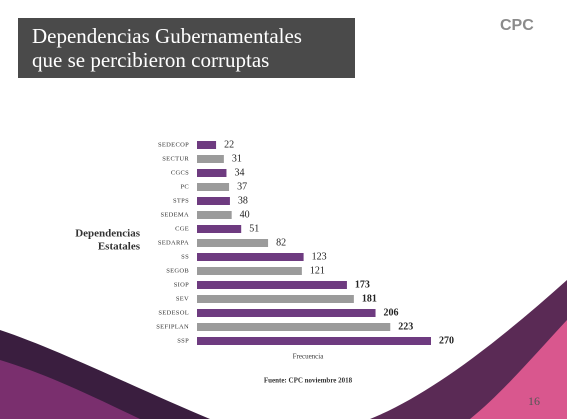 Image resolution: width=567 pixels, height=419 pixels. I want to click on y-axis-label: Dependencias, so click(108, 234).